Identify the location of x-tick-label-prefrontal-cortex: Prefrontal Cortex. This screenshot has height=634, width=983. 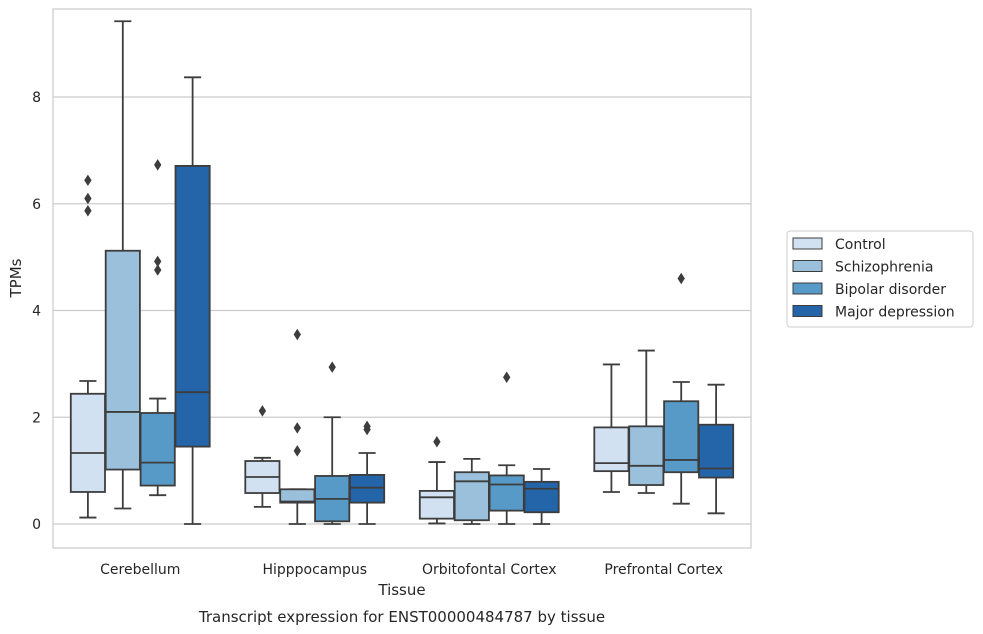
(663, 570).